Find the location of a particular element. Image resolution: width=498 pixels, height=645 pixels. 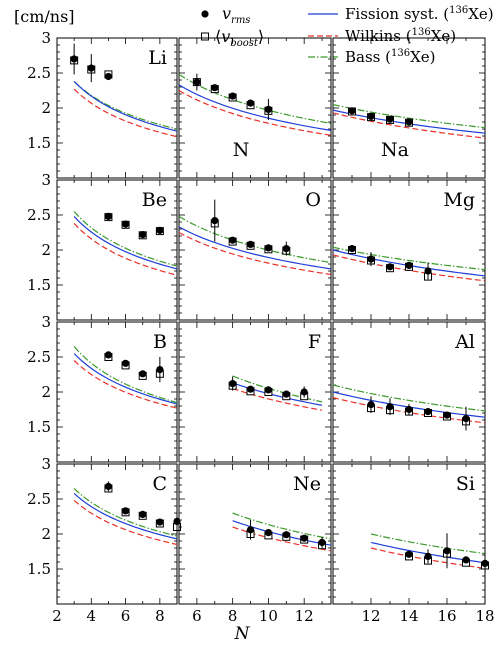

panel-si: 12 14 16 18 Si is located at coordinates (413, 544).